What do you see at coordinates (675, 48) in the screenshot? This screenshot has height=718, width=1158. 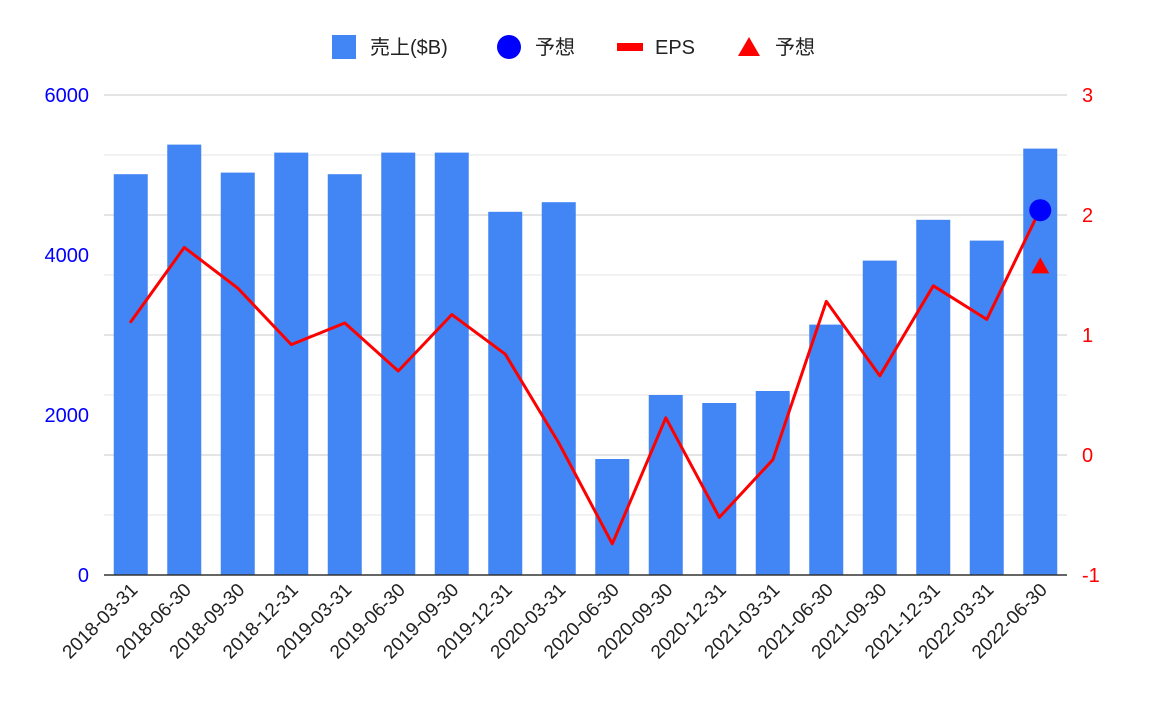 I see `legend-label: EPS` at bounding box center [675, 48].